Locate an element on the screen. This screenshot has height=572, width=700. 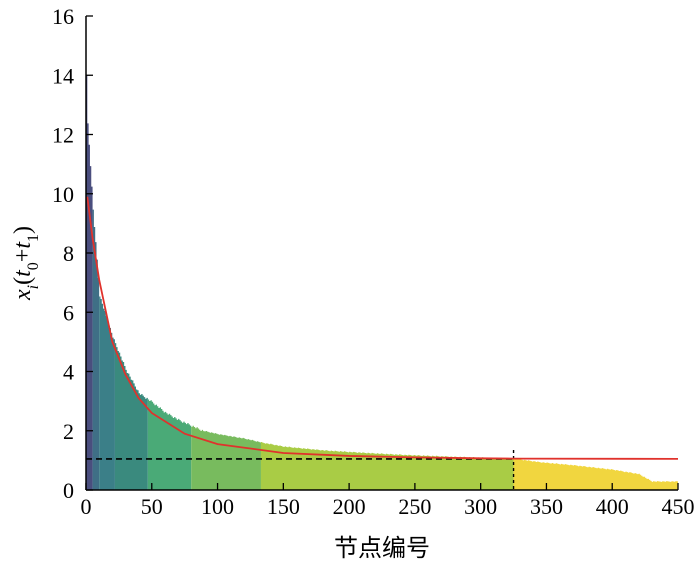
x-tick-label: 300 is located at coordinates (480, 506).